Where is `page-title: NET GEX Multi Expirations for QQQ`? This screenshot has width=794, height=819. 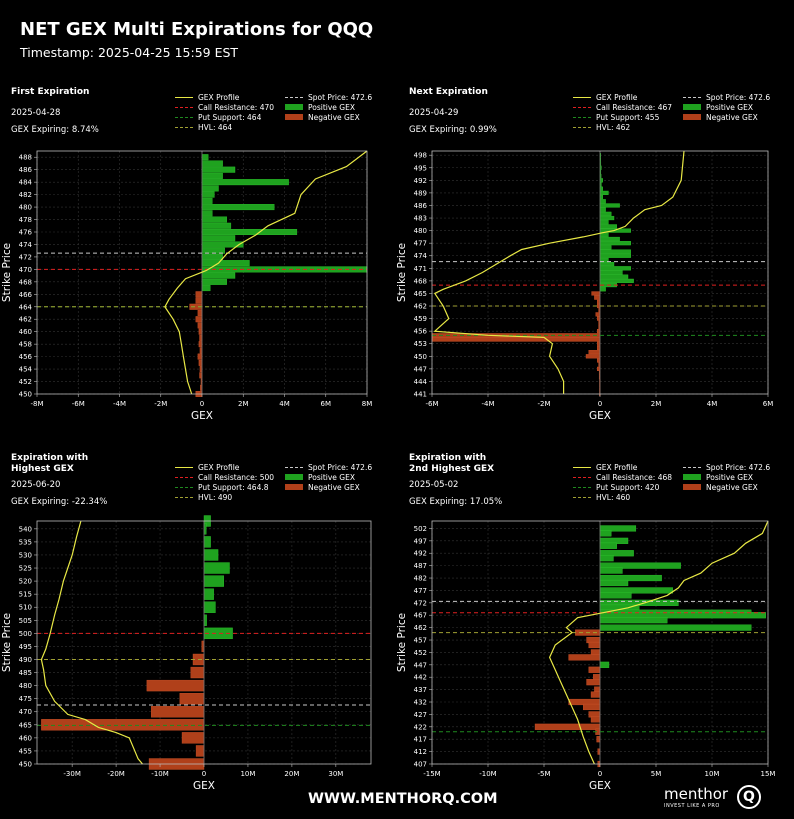
page-title: NET GEX Multi Expirations for QQQ is located at coordinates (197, 29).